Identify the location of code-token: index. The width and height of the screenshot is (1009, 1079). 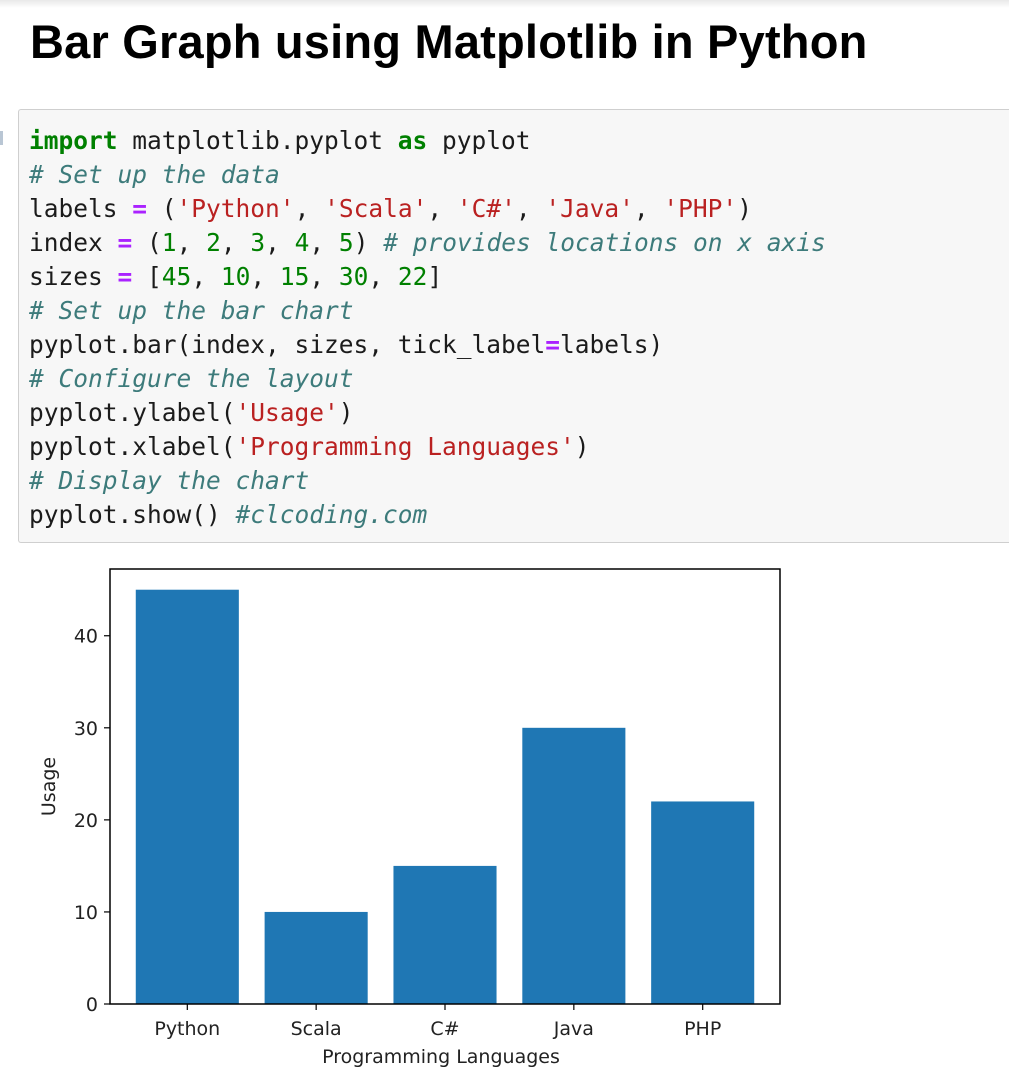
(73, 242).